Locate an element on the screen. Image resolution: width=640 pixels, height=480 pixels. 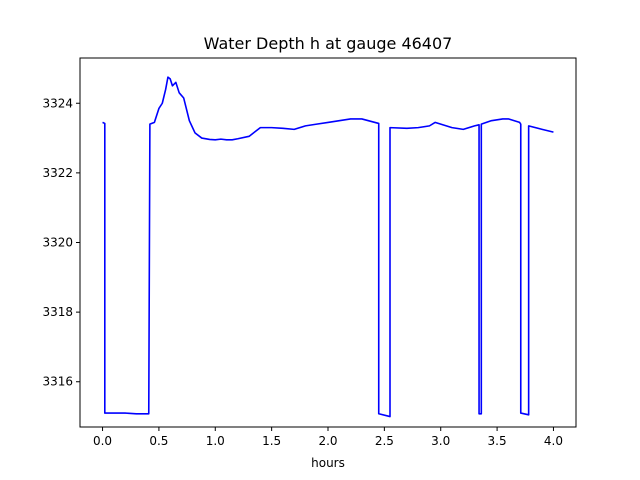
y-tick-label: 3322 is located at coordinates (57, 173).